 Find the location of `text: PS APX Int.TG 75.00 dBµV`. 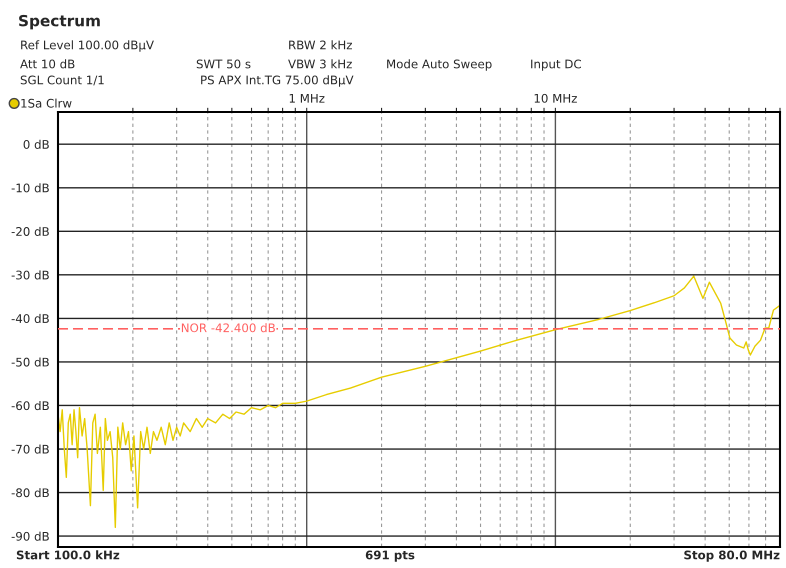

text: PS APX Int.TG 75.00 dBµV is located at coordinates (277, 81).